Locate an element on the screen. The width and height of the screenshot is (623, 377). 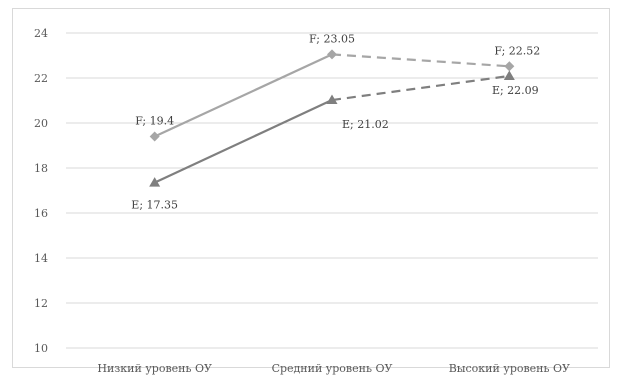
data-label: E; 17.35 is located at coordinates (154, 205).